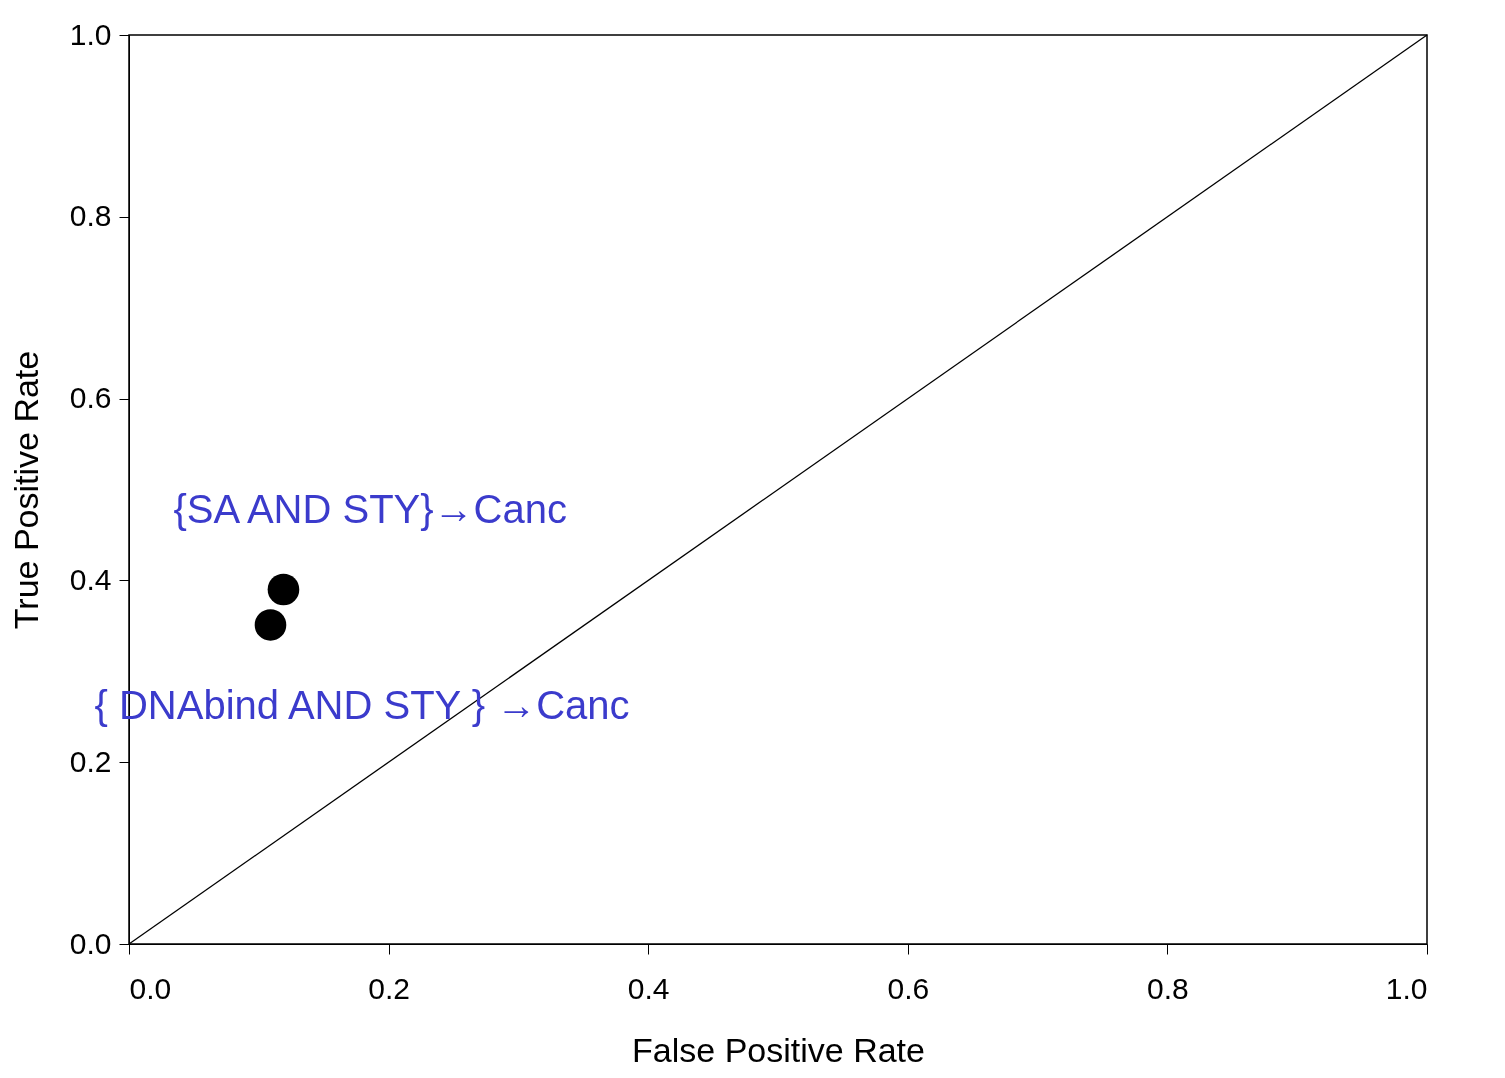 The image size is (1505, 1078). What do you see at coordinates (25, 490) in the screenshot?
I see `y-axis-title: True Positive Rate` at bounding box center [25, 490].